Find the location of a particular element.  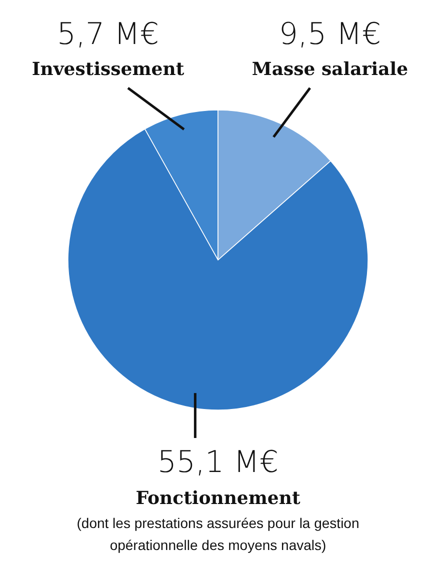

data-label: 55,1 M€ is located at coordinates (218, 462).